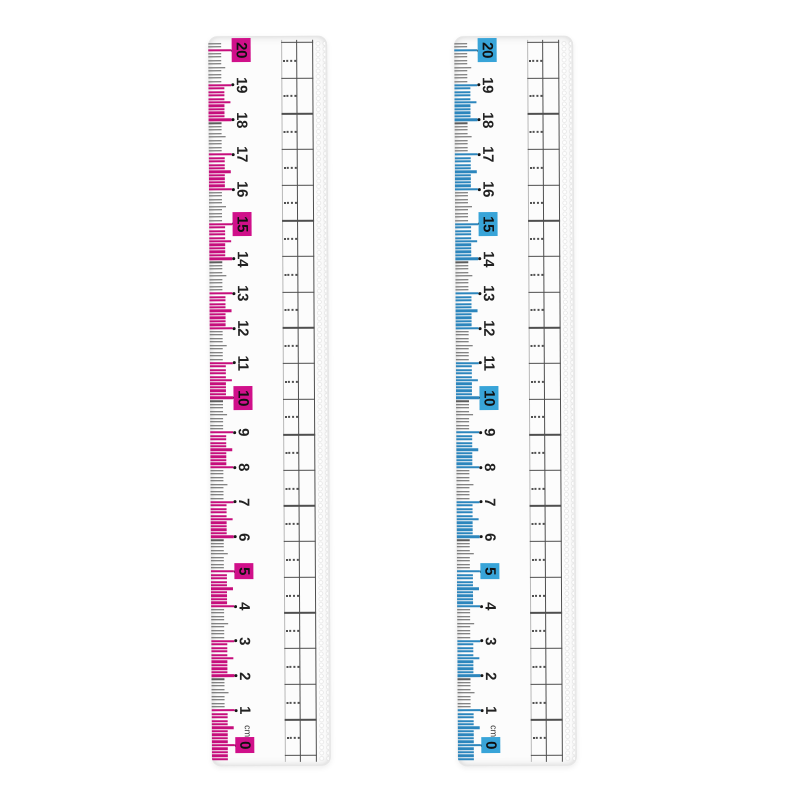 Image resolution: width=800 pixels, height=800 pixels. What do you see at coordinates (242, 293) in the screenshot?
I see `cm-number-label: 13` at bounding box center [242, 293].